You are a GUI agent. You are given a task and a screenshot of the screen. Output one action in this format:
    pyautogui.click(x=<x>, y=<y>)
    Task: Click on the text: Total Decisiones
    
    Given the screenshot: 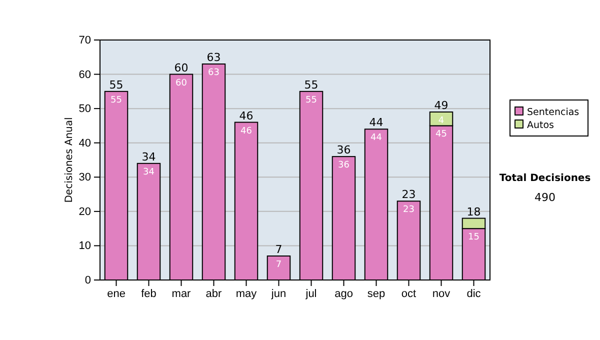 What is the action you would take?
    pyautogui.click(x=545, y=178)
    